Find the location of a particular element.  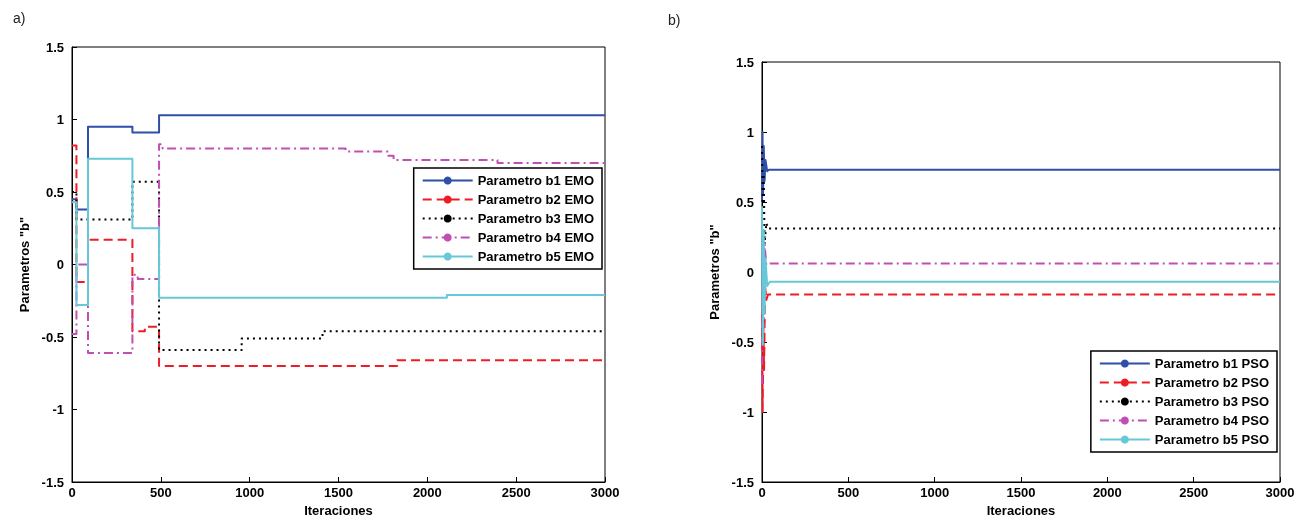

legend-label: Parametro b3 PSO is located at coordinates (1211, 401).